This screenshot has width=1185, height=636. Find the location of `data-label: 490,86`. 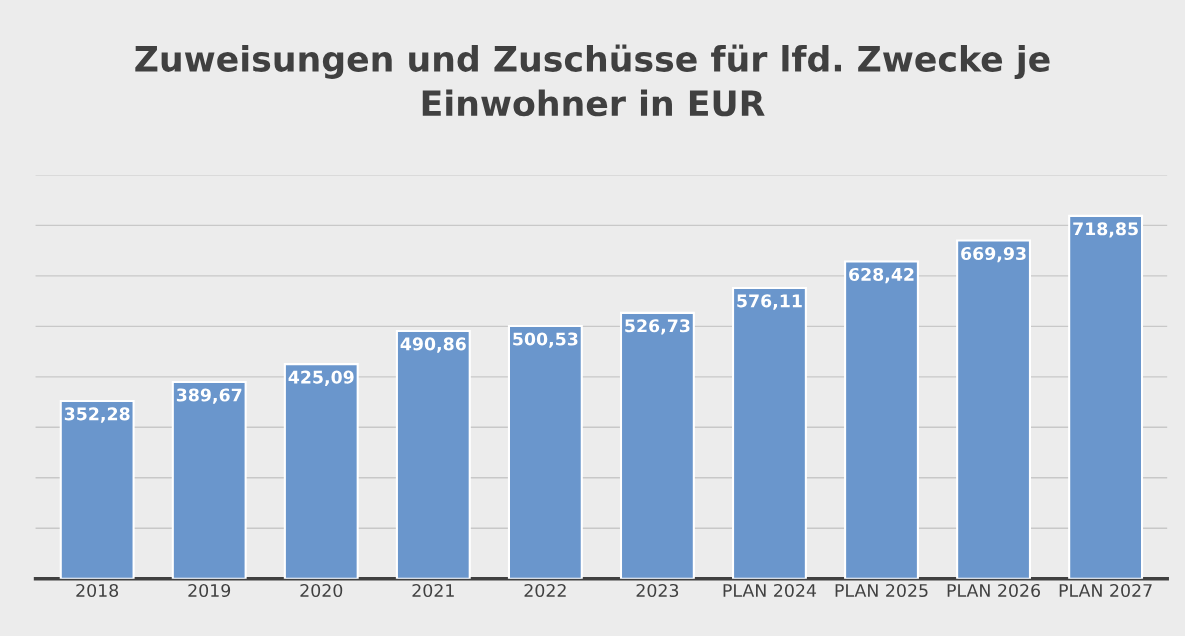

data-label: 490,86 is located at coordinates (433, 345).